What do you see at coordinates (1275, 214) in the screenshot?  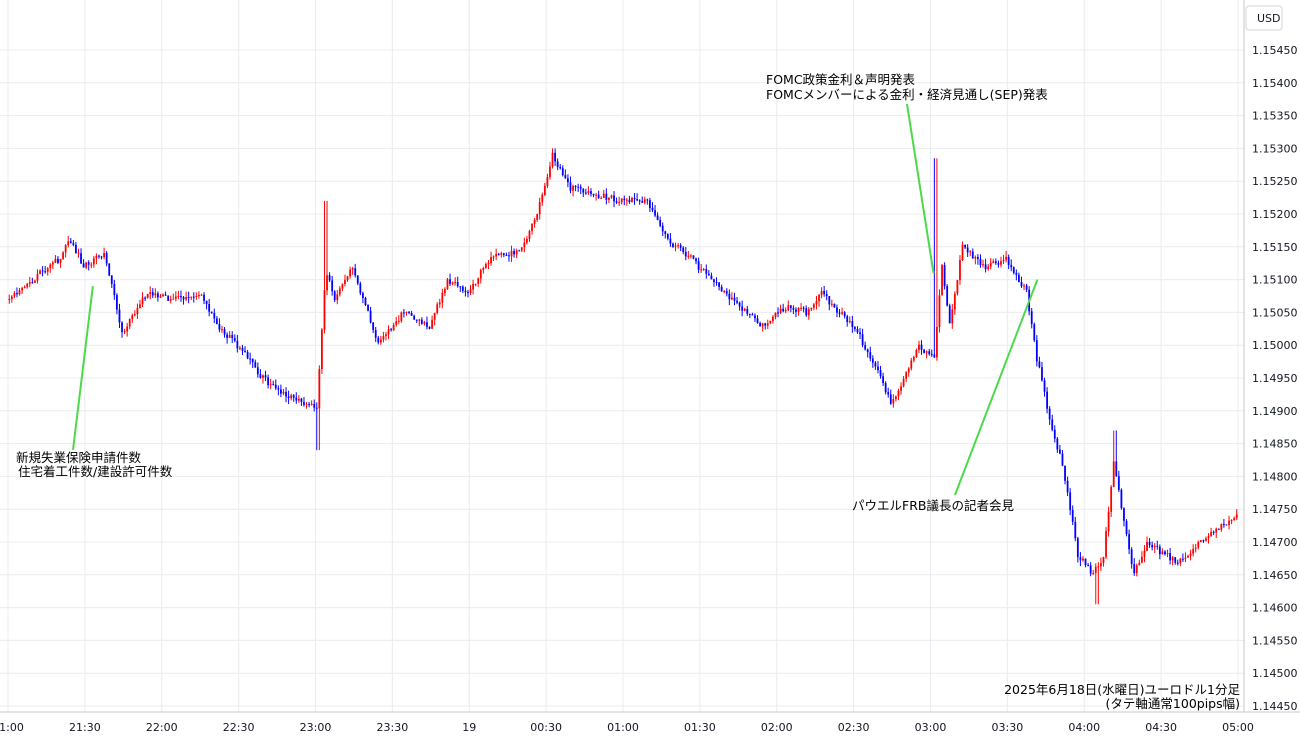 I see `price-tick-label: 1.15200` at bounding box center [1275, 214].